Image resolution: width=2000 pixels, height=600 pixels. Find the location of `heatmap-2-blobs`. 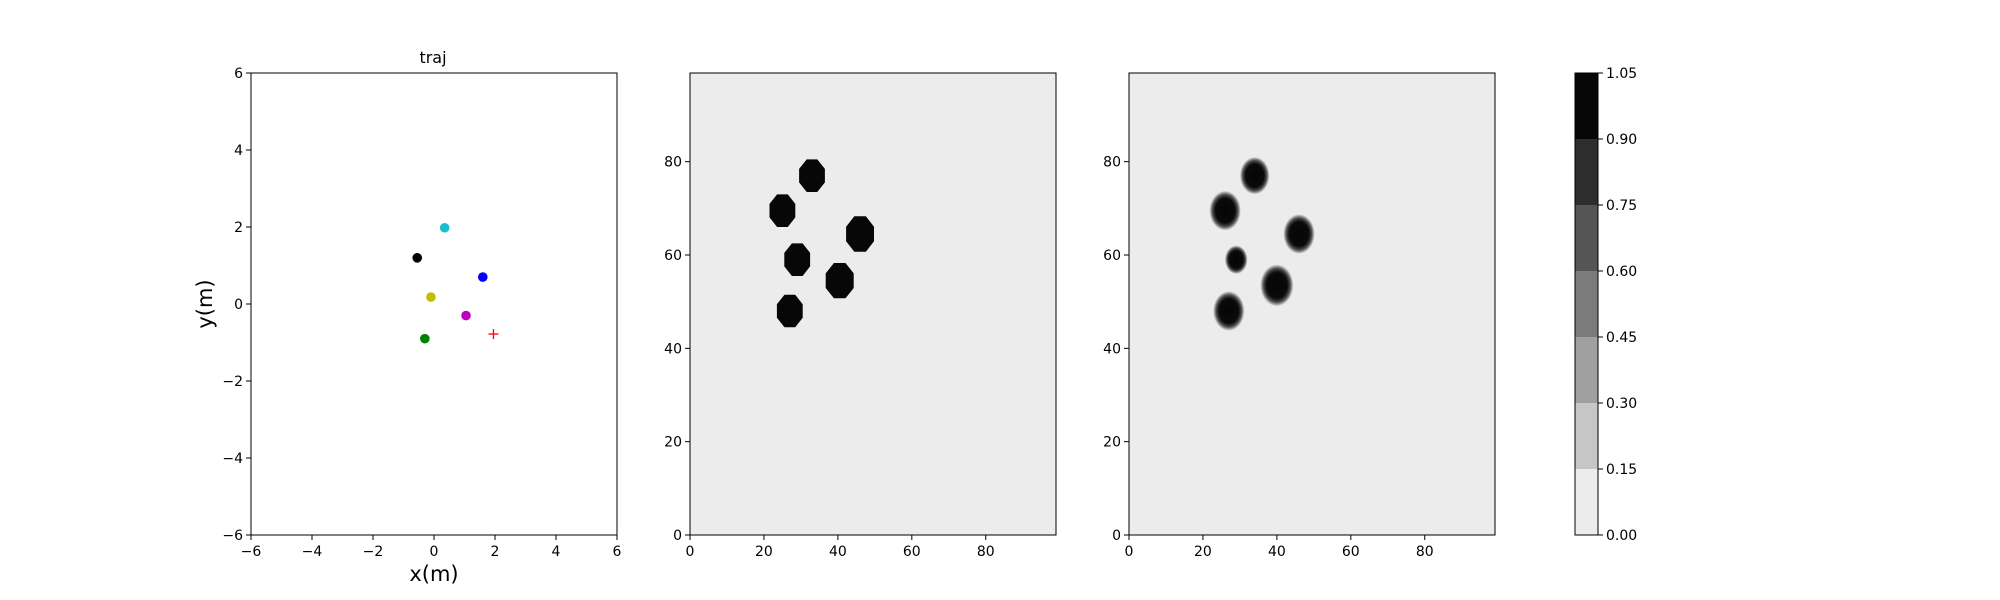

heatmap-2-blobs is located at coordinates (1262, 243).